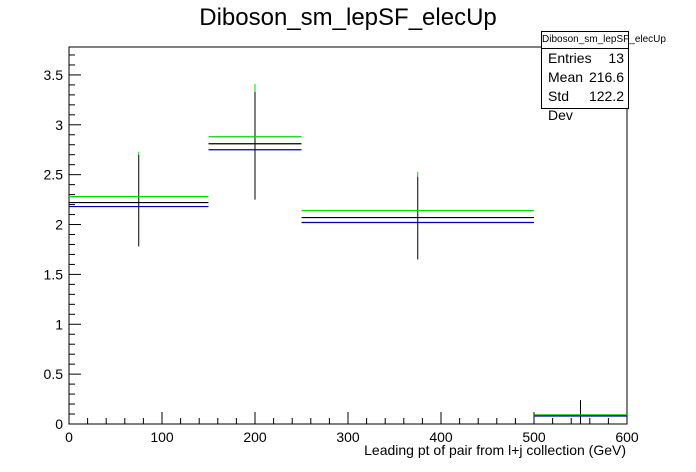 The height and width of the screenshot is (472, 696). I want to click on stats-row-stddev: Std Dev 122.2, so click(585, 105).